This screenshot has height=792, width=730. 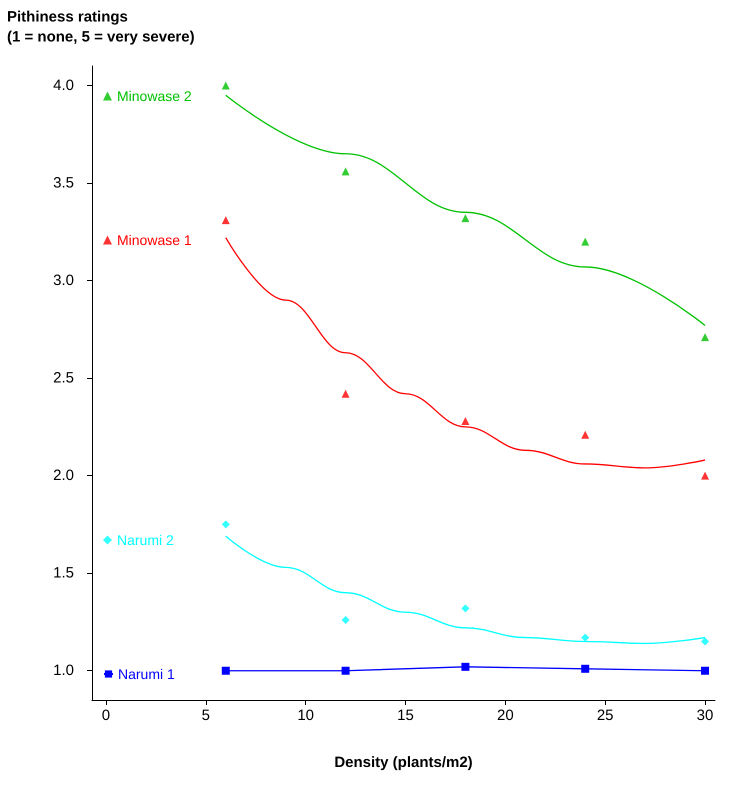 What do you see at coordinates (101, 27) in the screenshot?
I see `y-axis-title: Pithiness ratings (1 = none, 5 = very severe)` at bounding box center [101, 27].